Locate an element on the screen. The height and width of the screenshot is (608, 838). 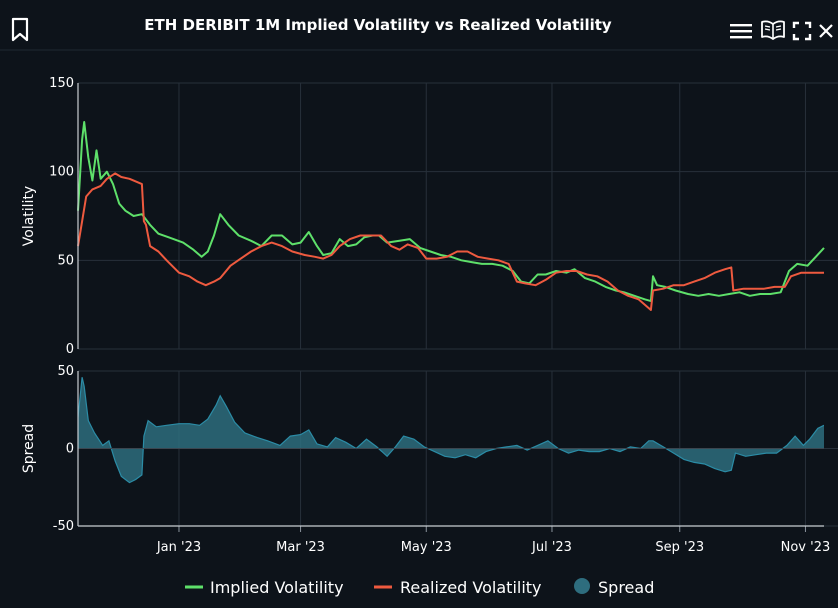
menu-icon is located at coordinates (741, 31).